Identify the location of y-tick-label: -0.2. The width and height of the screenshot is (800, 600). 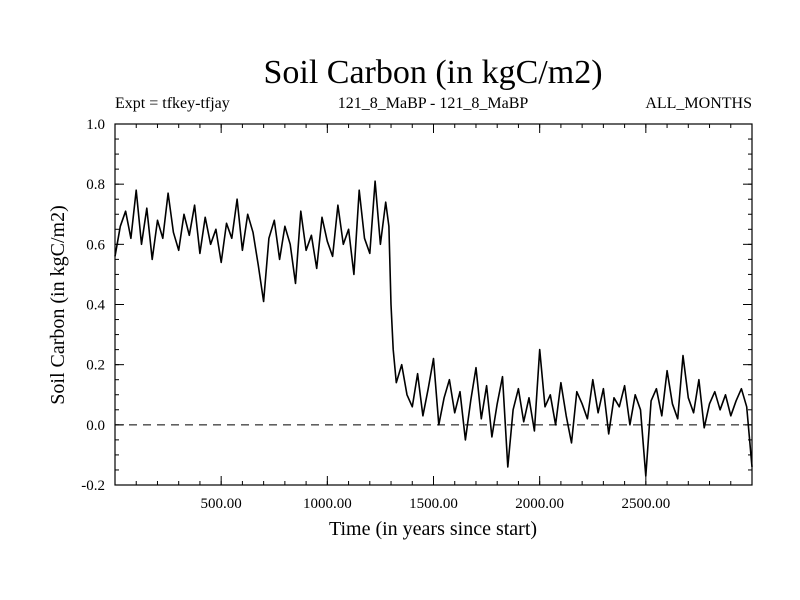
(93, 486).